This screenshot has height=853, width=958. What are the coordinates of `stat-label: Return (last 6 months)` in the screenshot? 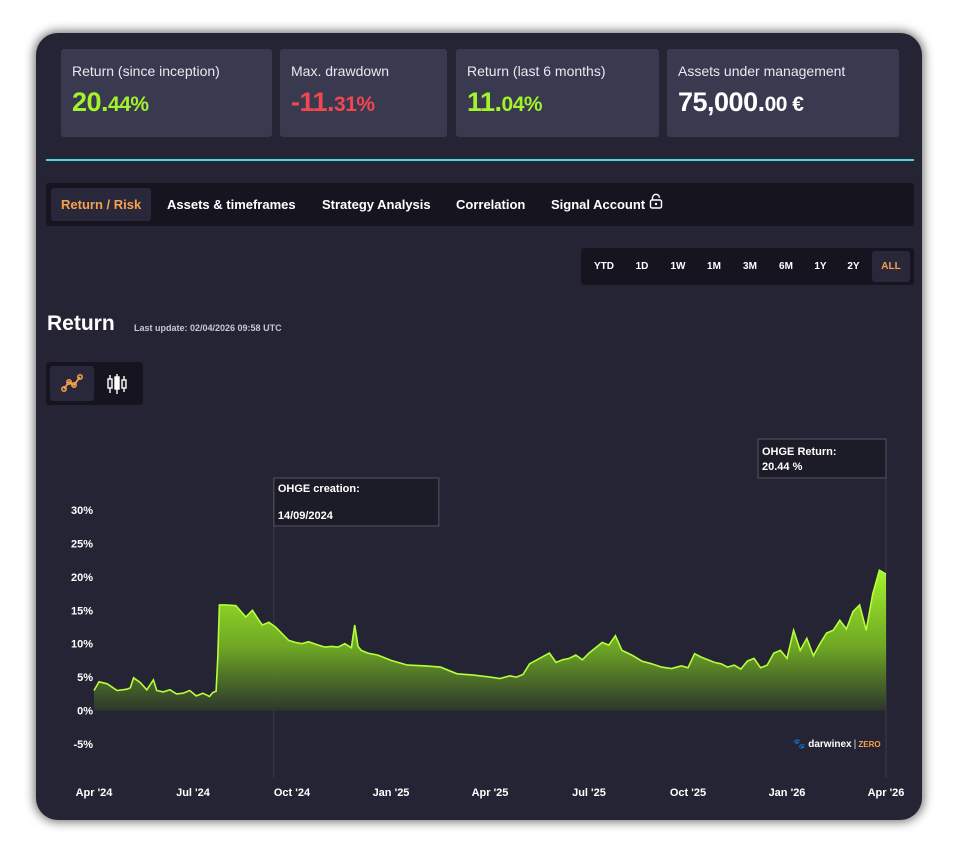 It's located at (536, 71).